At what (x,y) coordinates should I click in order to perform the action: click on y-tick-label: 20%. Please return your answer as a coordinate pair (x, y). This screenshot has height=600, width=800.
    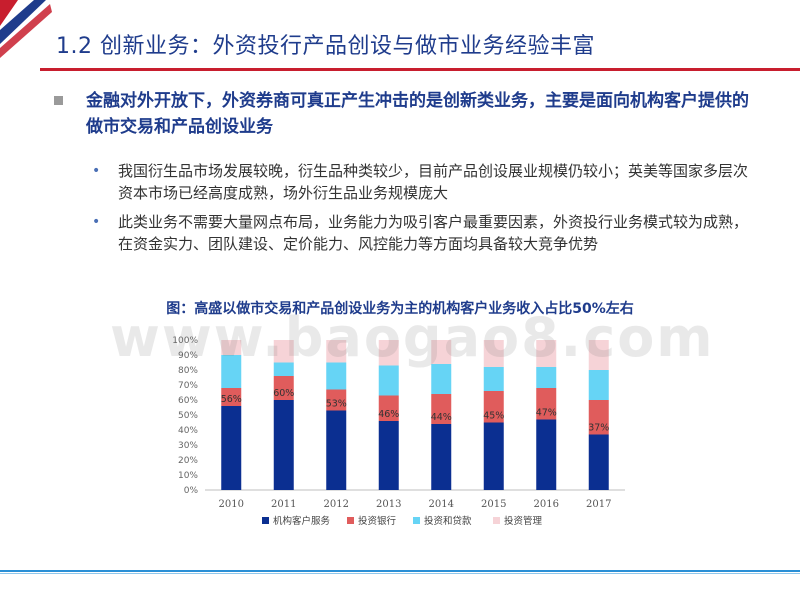
    Looking at the image, I should click on (188, 461).